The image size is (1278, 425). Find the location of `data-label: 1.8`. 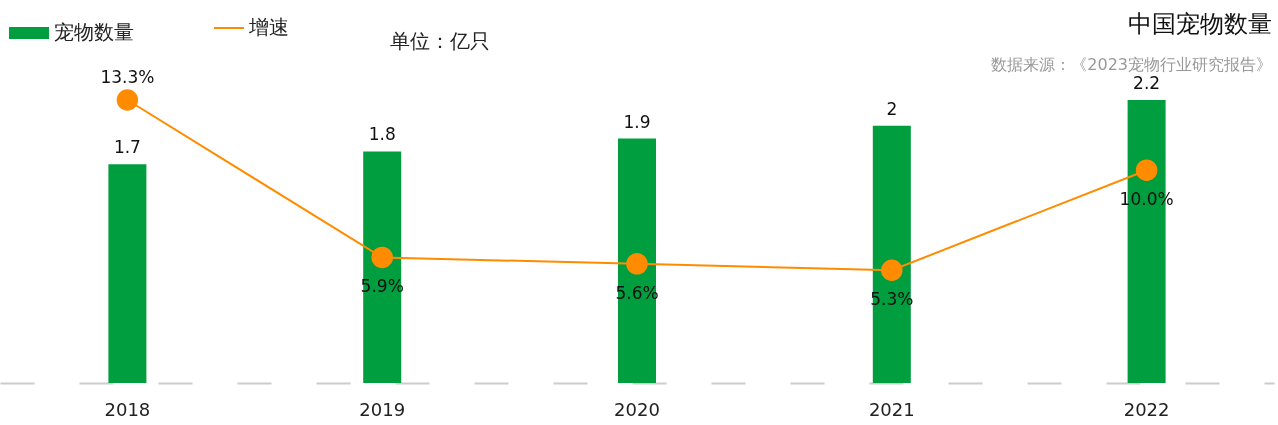

data-label: 1.8 is located at coordinates (382, 134).